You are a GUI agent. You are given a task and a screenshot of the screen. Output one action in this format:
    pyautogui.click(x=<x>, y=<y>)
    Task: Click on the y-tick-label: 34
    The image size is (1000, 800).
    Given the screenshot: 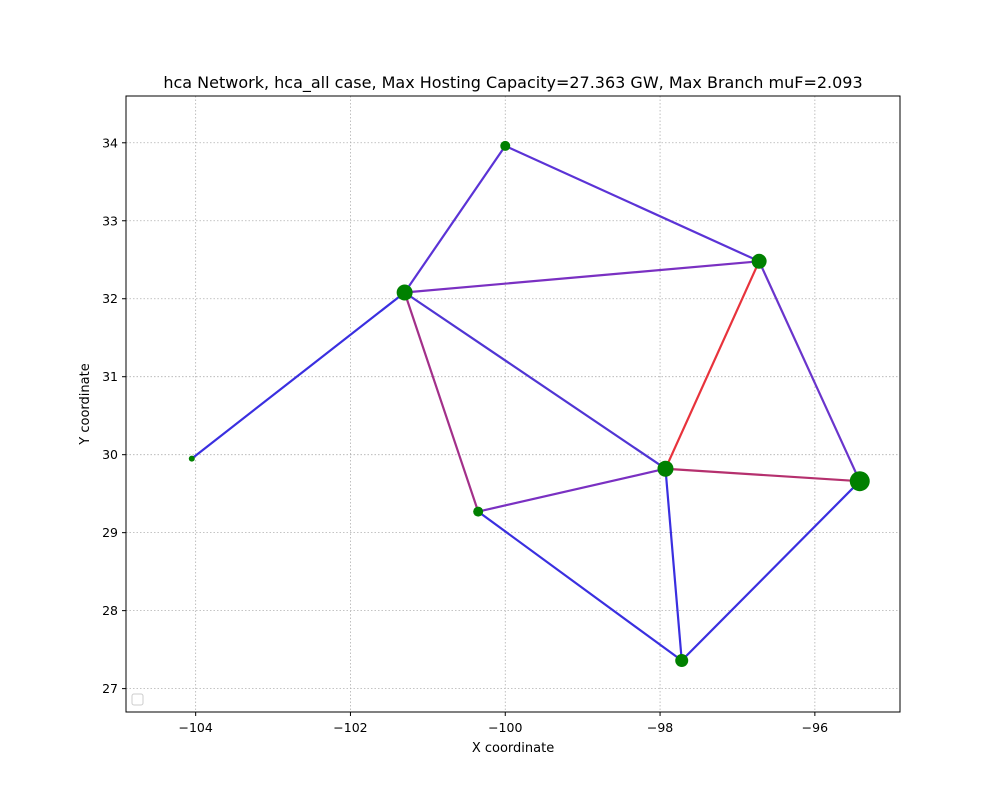 What is the action you would take?
    pyautogui.click(x=110, y=142)
    